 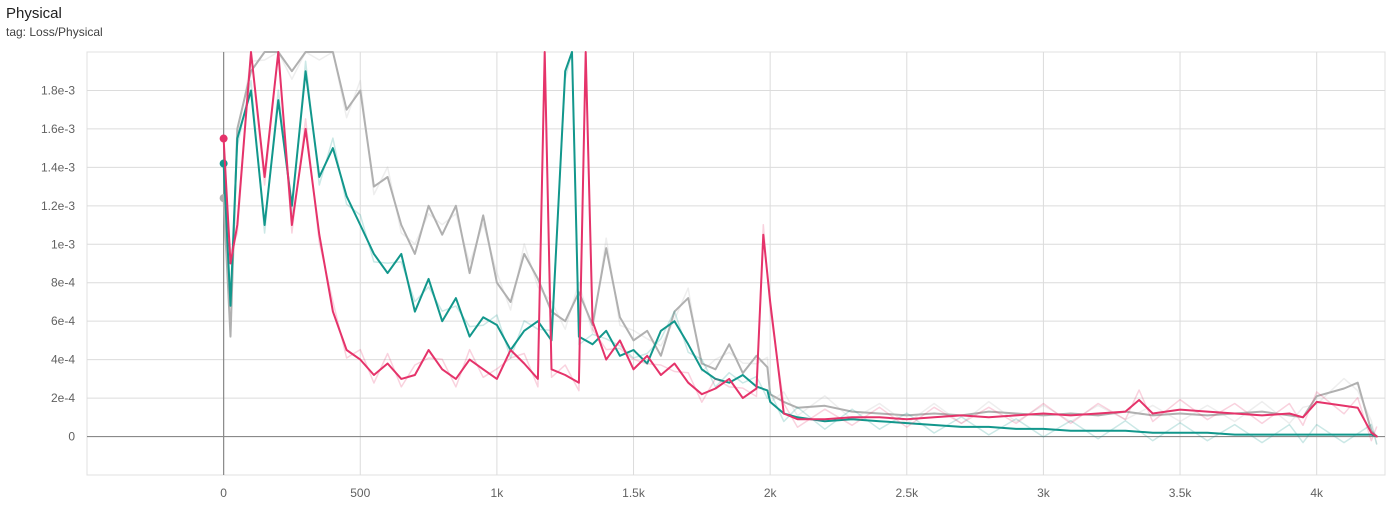 I want to click on x-tick-label: 2k, so click(x=771, y=493).